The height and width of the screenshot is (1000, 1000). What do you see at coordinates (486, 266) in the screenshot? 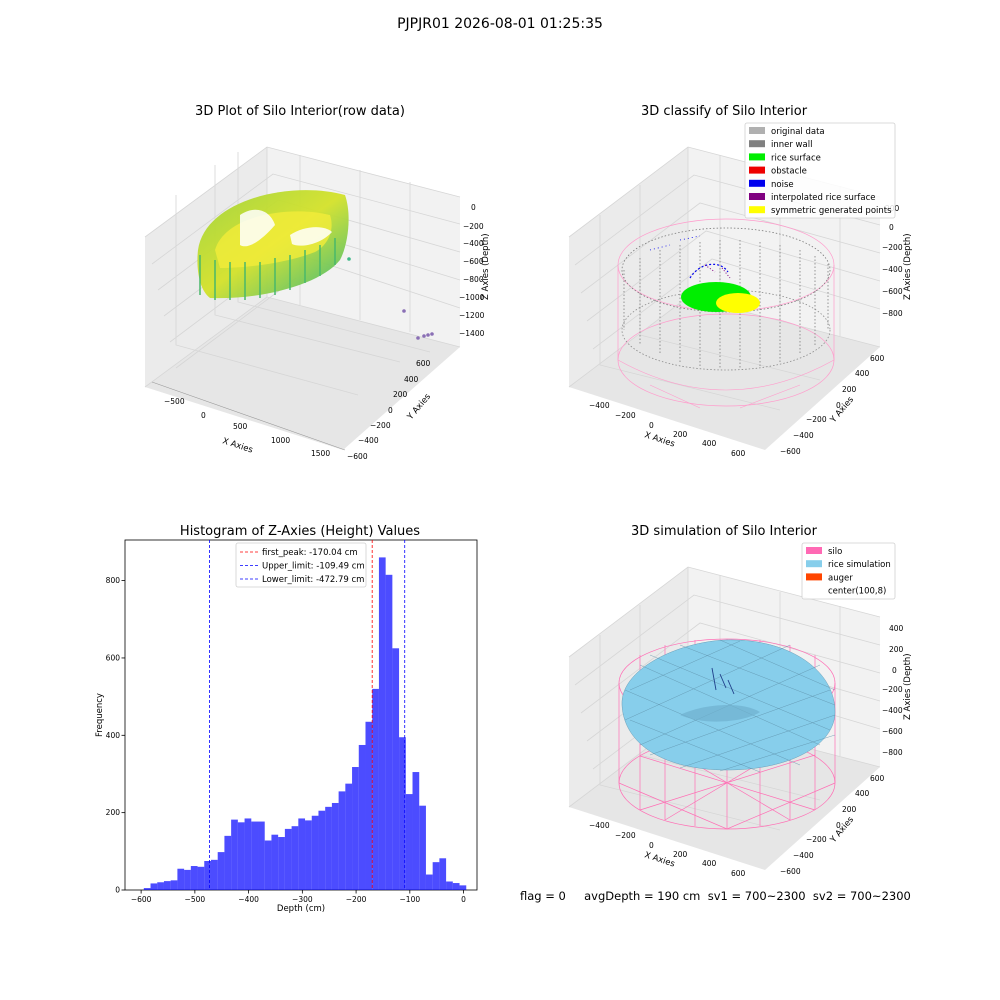
I see `raw-z-label: Z Axies (Depth)` at bounding box center [486, 266].